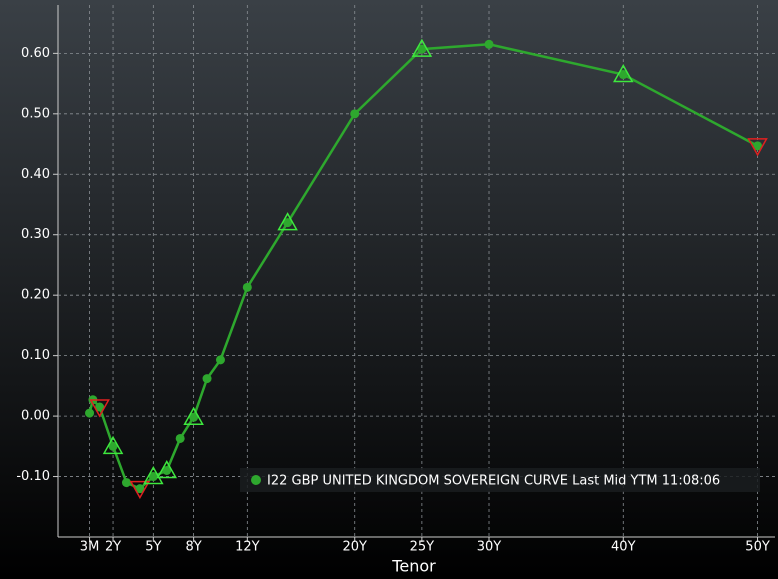  I want to click on x-tick-label: 30Y, so click(489, 547).